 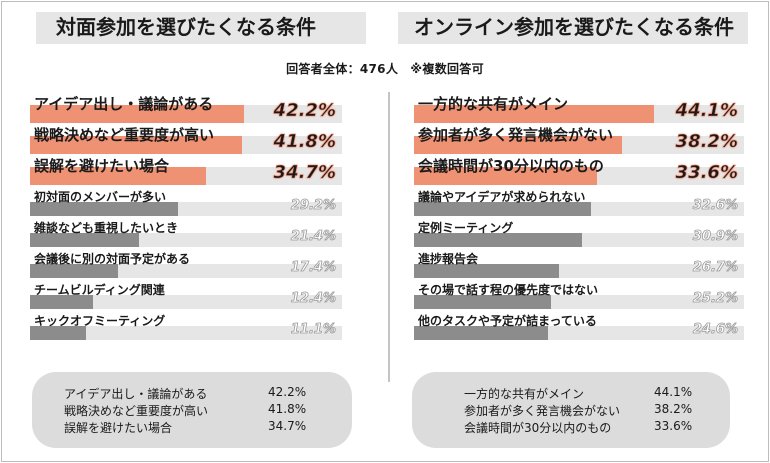 I want to click on right-bar-value: 25.2%, so click(x=715, y=299).